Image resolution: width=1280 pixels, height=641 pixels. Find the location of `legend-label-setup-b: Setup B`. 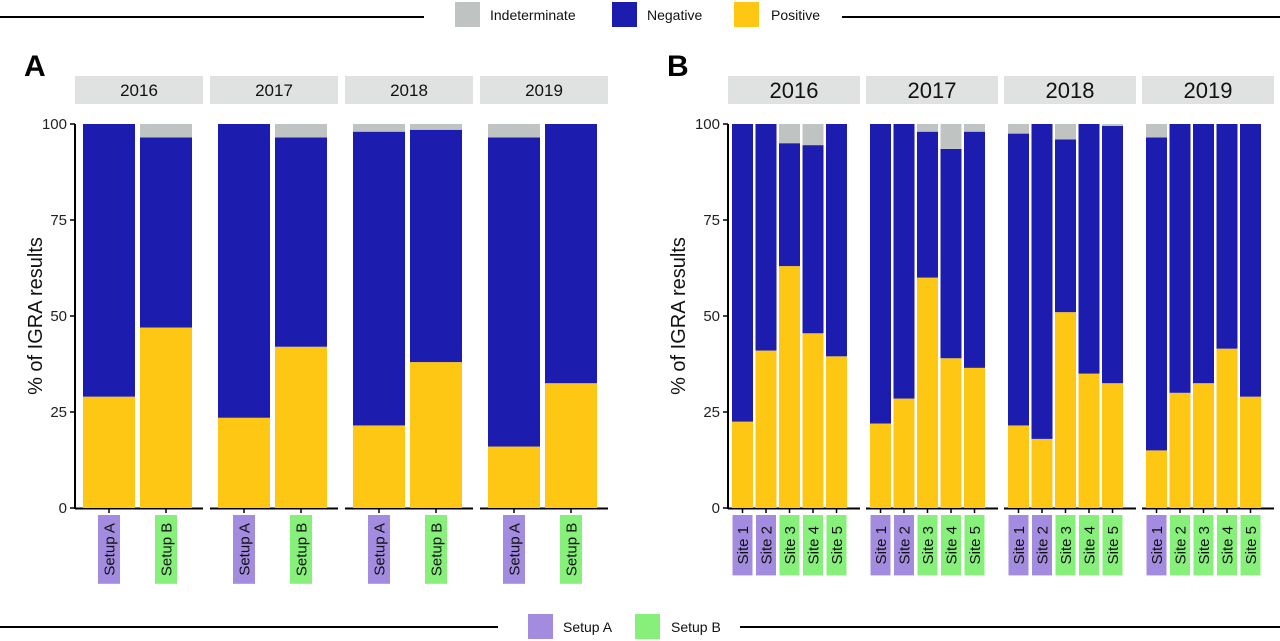

legend-label-setup-b: Setup B is located at coordinates (696, 627).